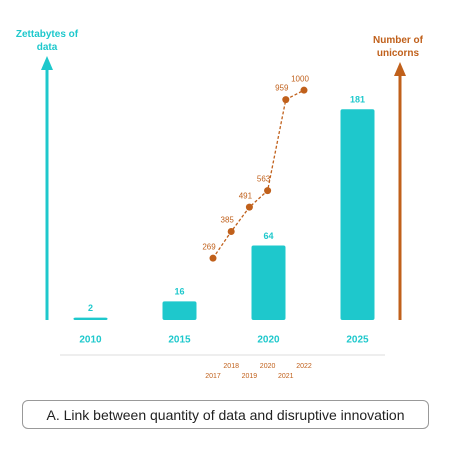 The width and height of the screenshot is (453, 453). What do you see at coordinates (282, 88) in the screenshot?
I see `value-label: 959` at bounding box center [282, 88].